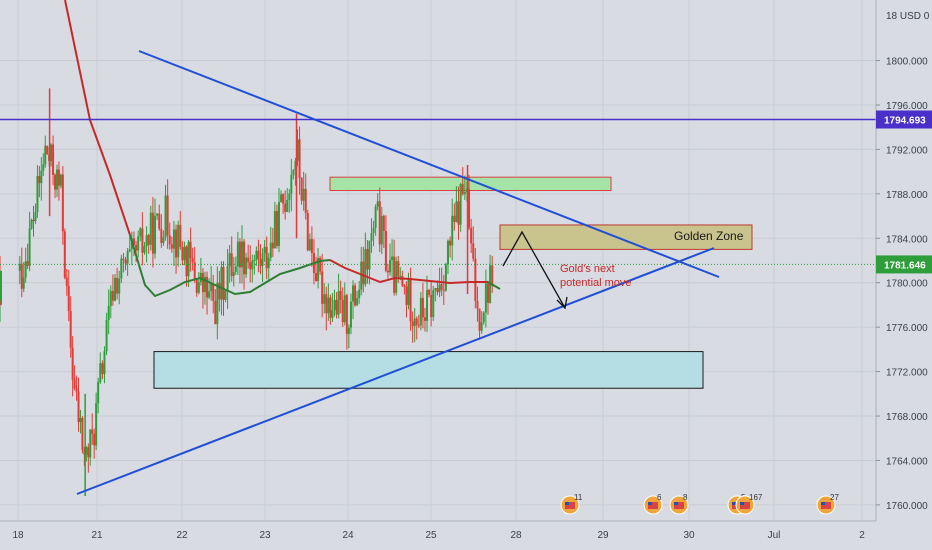  What do you see at coordinates (862, 535) in the screenshot?
I see `time-tick-label: 2` at bounding box center [862, 535].